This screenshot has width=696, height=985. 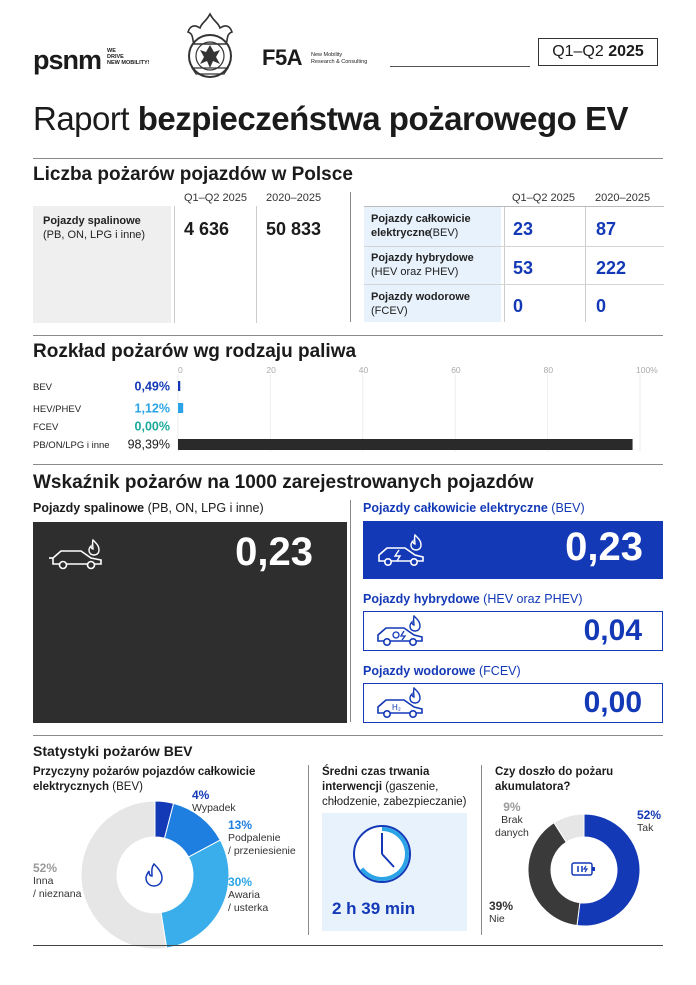 I want to click on cause-other-label-2: / nieznana, so click(x=57, y=894).